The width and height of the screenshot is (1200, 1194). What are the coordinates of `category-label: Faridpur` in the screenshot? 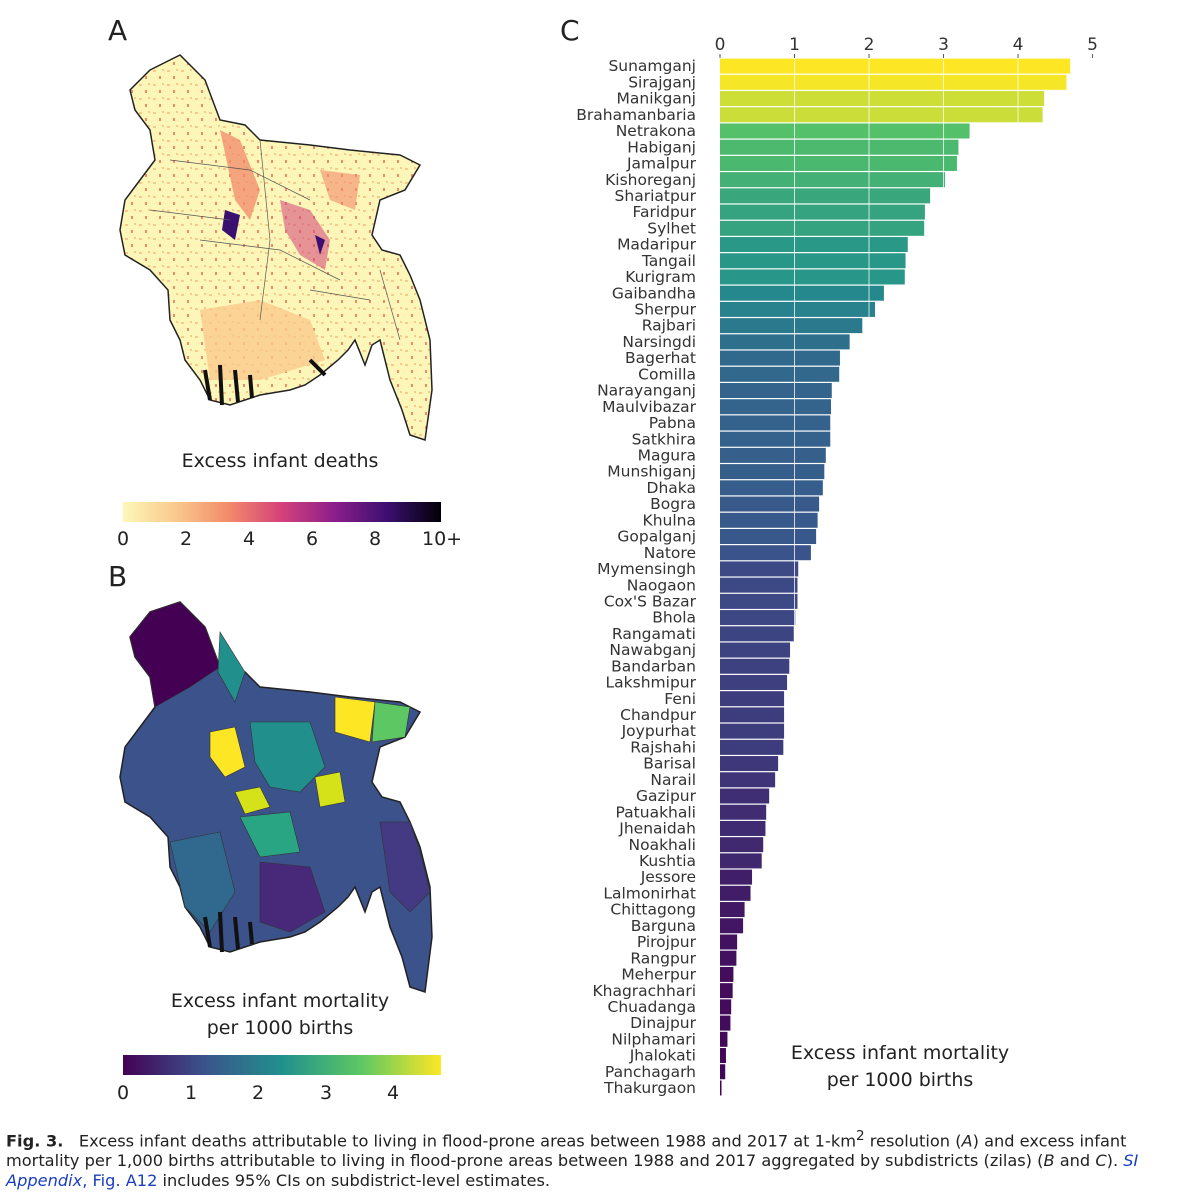 It's located at (664, 212).